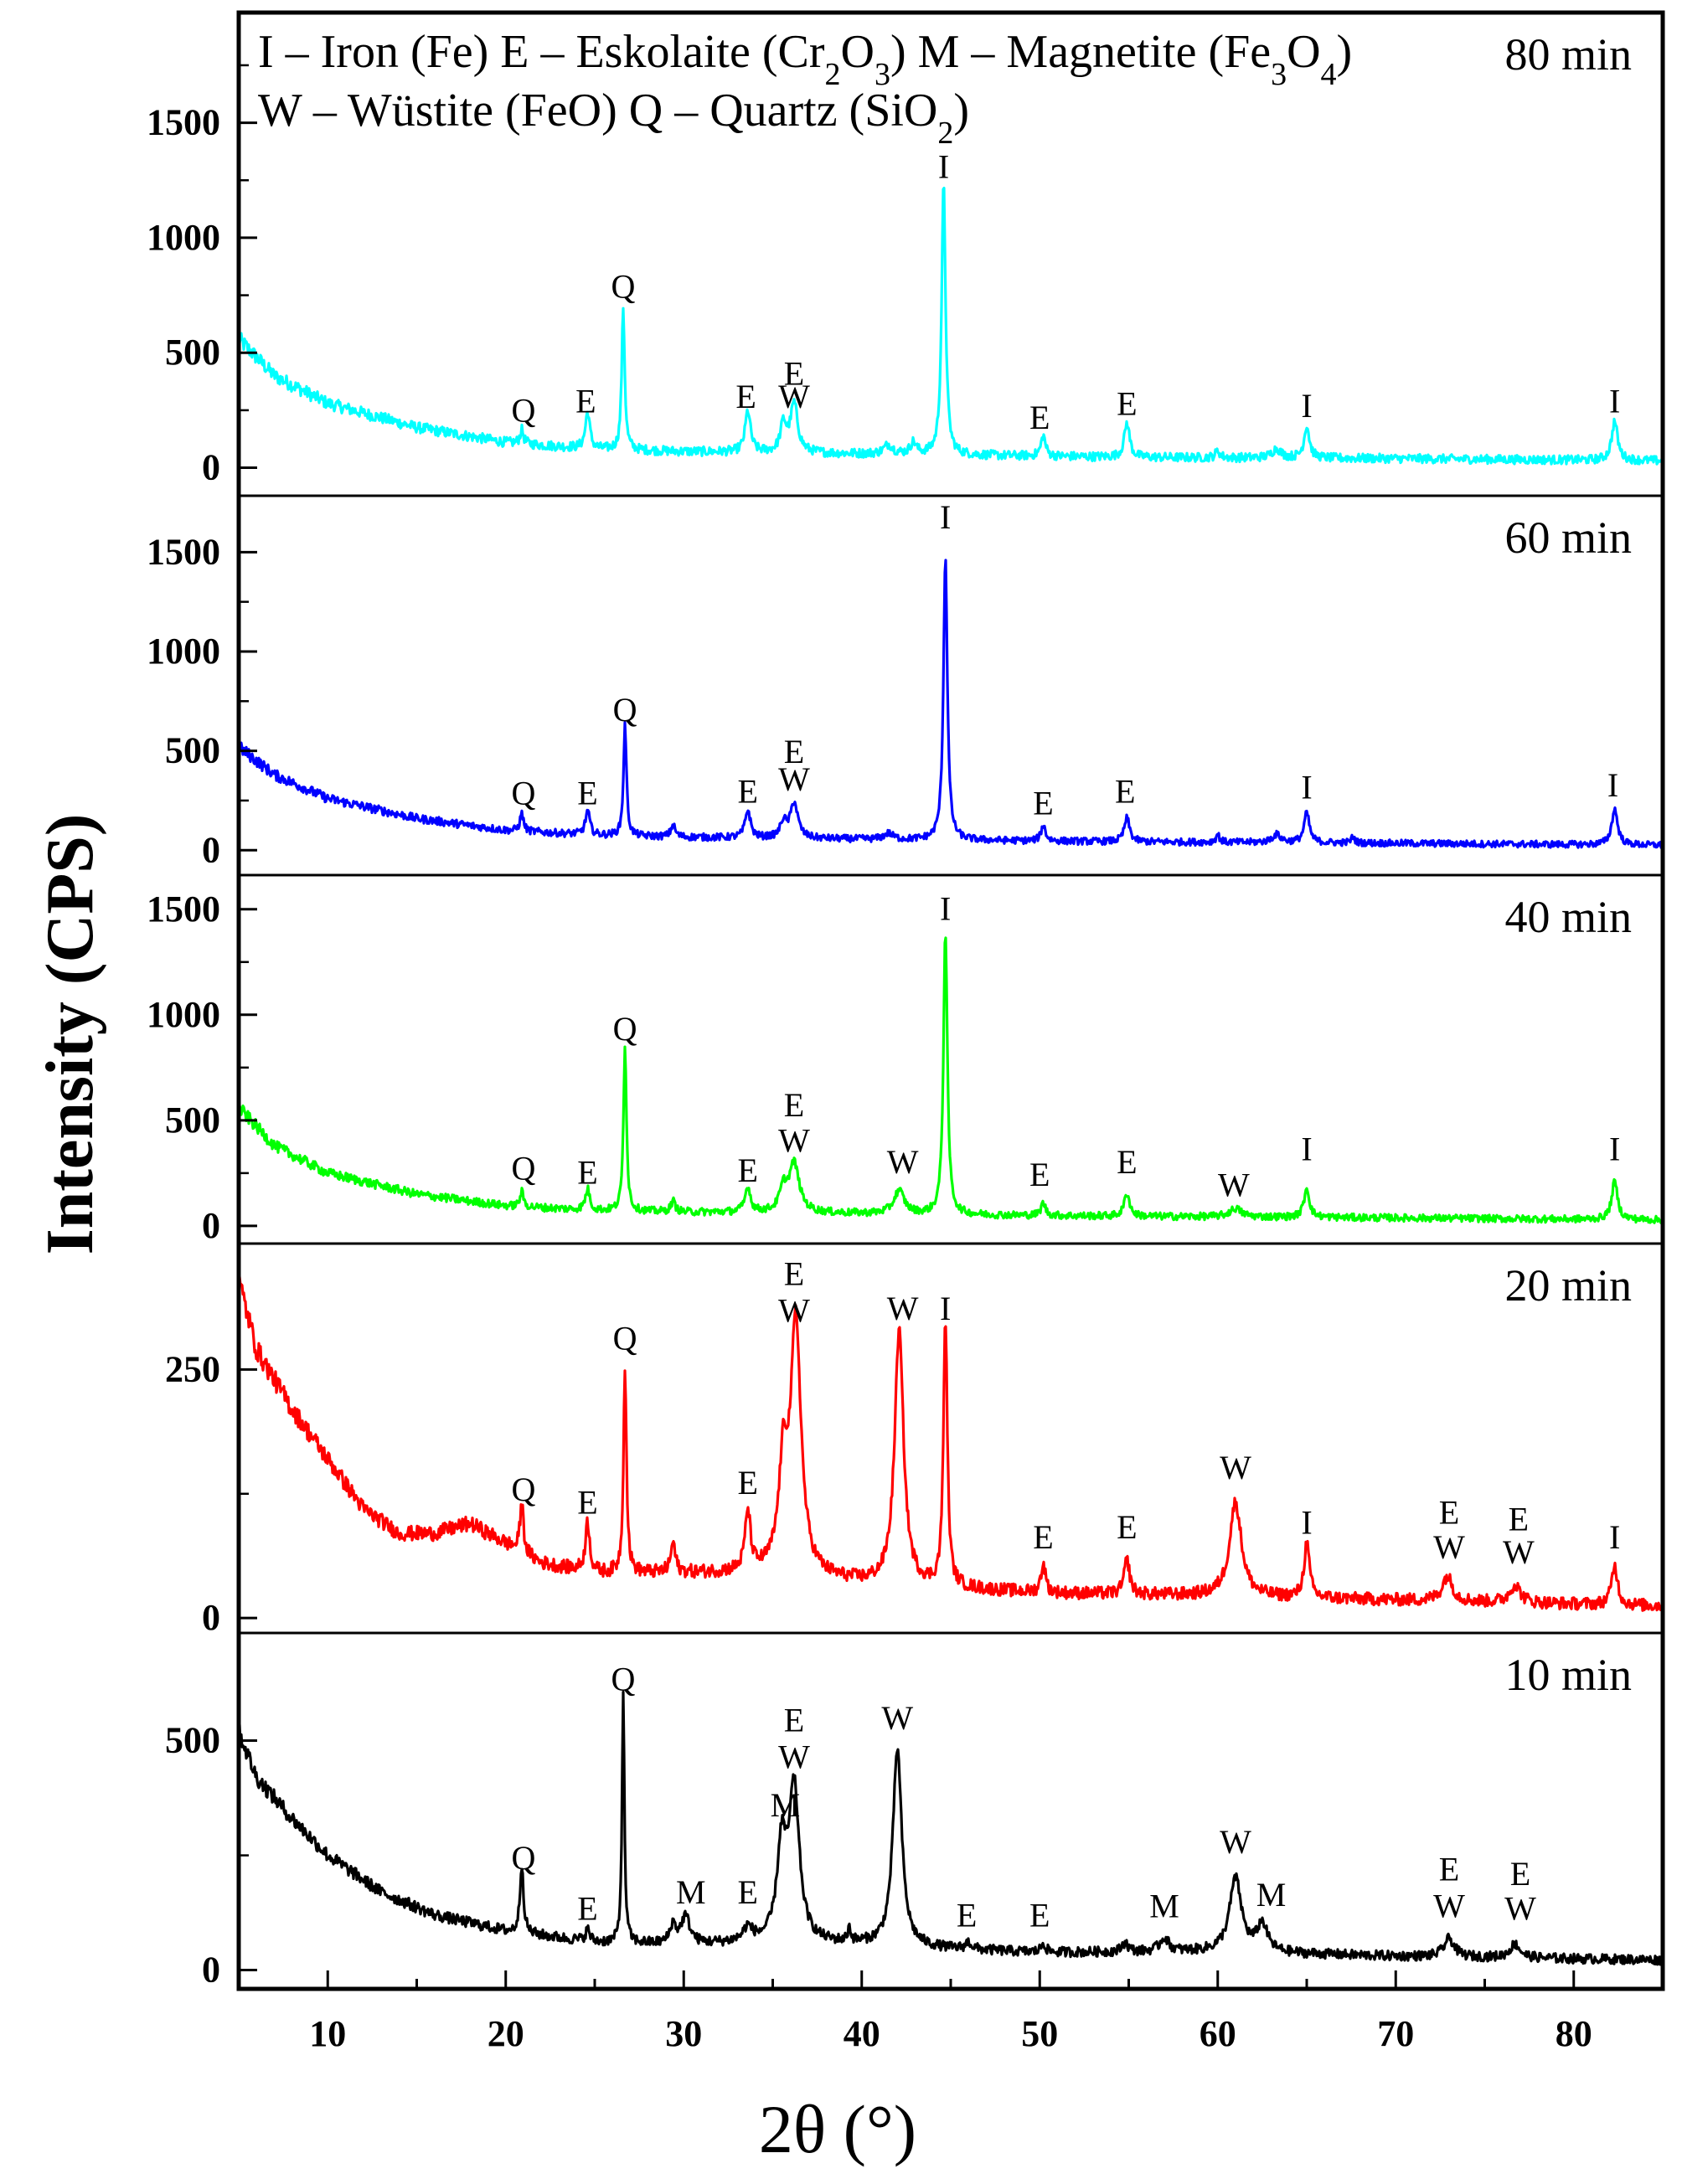  What do you see at coordinates (1612, 785) in the screenshot?
I see `peak-label-1-9: I` at bounding box center [1612, 785].